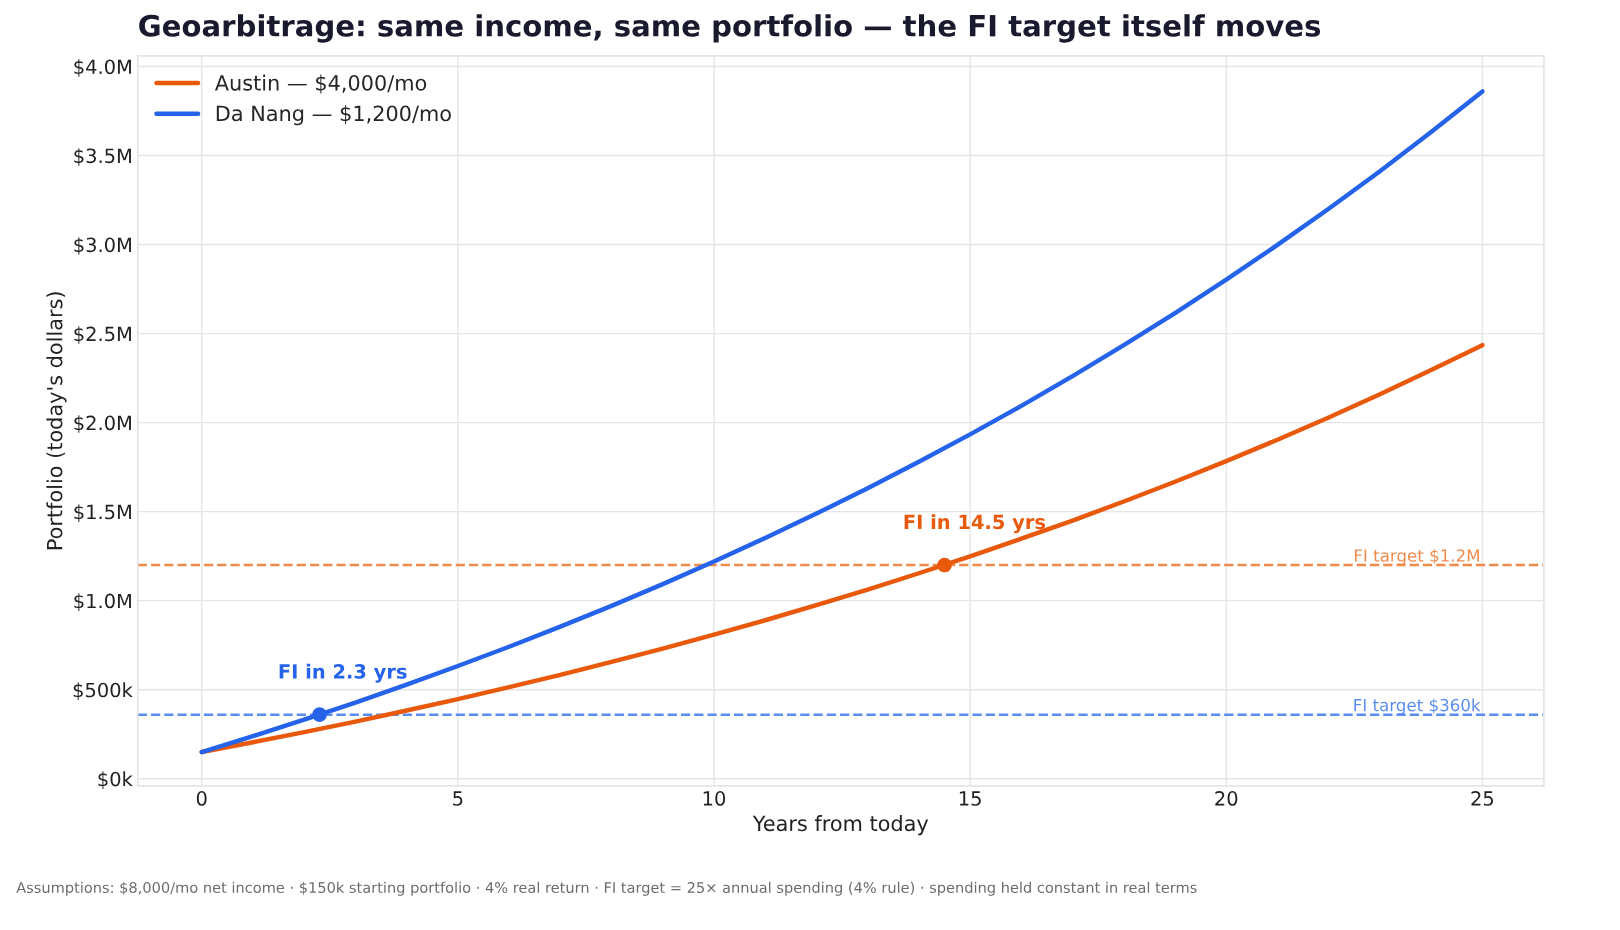 The height and width of the screenshot is (930, 1620). What do you see at coordinates (1416, 557) in the screenshot?
I see `ref-line-label: FI target $1.2M` at bounding box center [1416, 557].